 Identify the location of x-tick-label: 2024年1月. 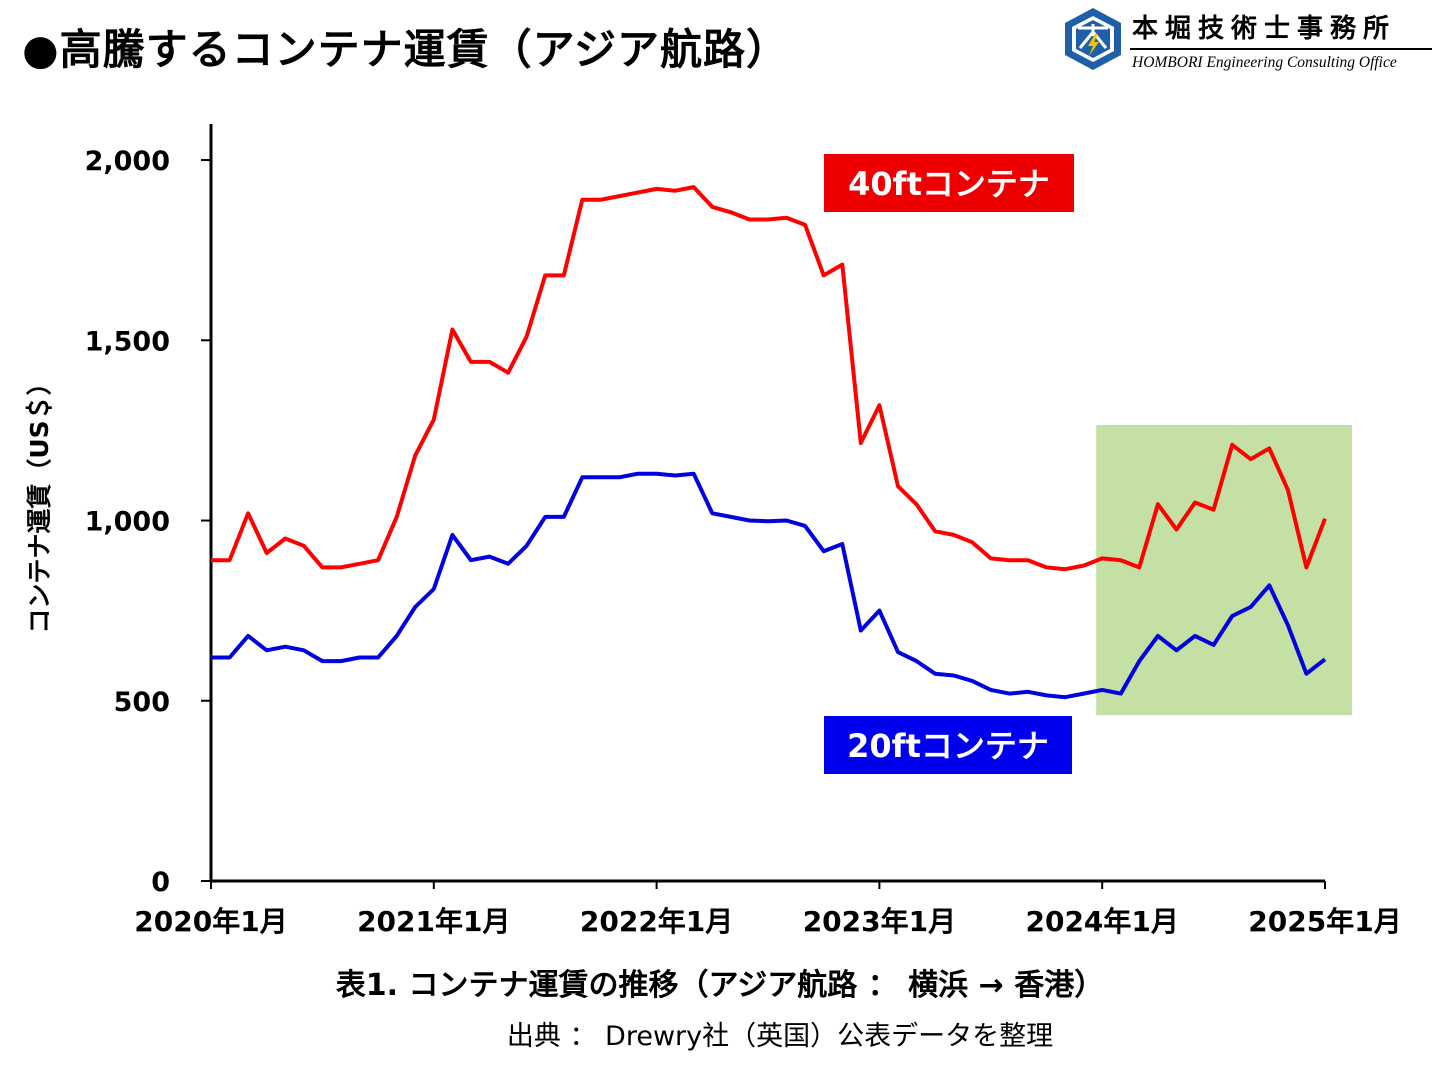
(1101, 921).